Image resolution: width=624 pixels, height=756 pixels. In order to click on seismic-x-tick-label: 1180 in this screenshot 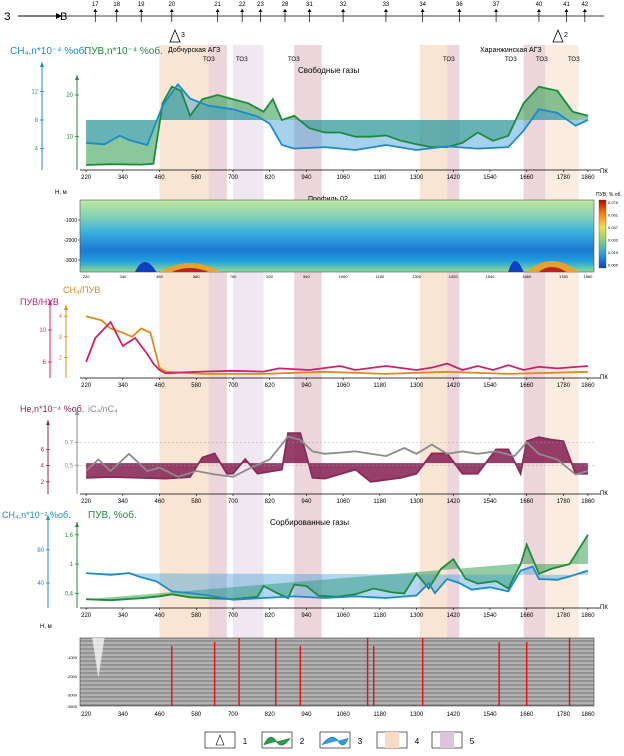, I will do `click(380, 715)`.